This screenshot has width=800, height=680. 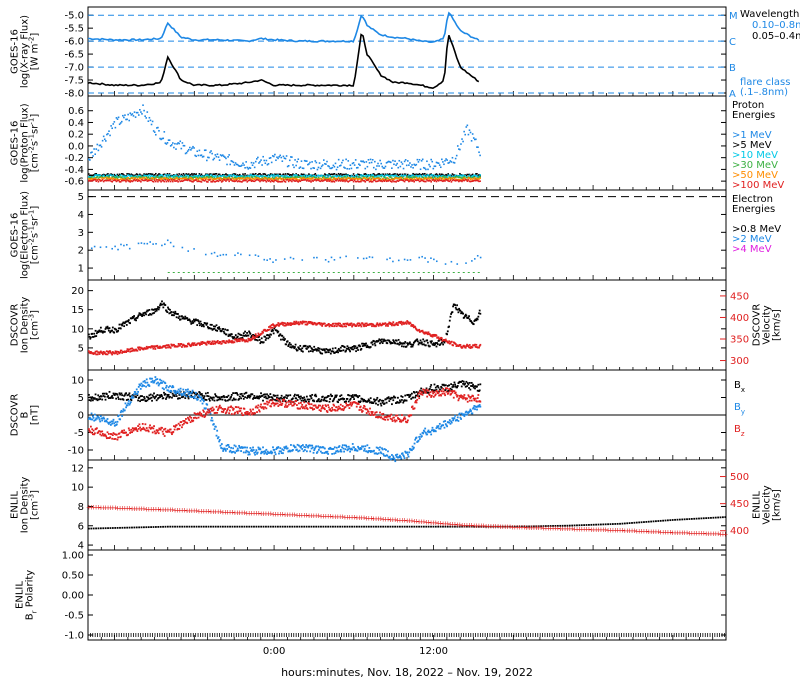 I want to click on legend-entry: 0.10–0.8nm, so click(x=776, y=25).